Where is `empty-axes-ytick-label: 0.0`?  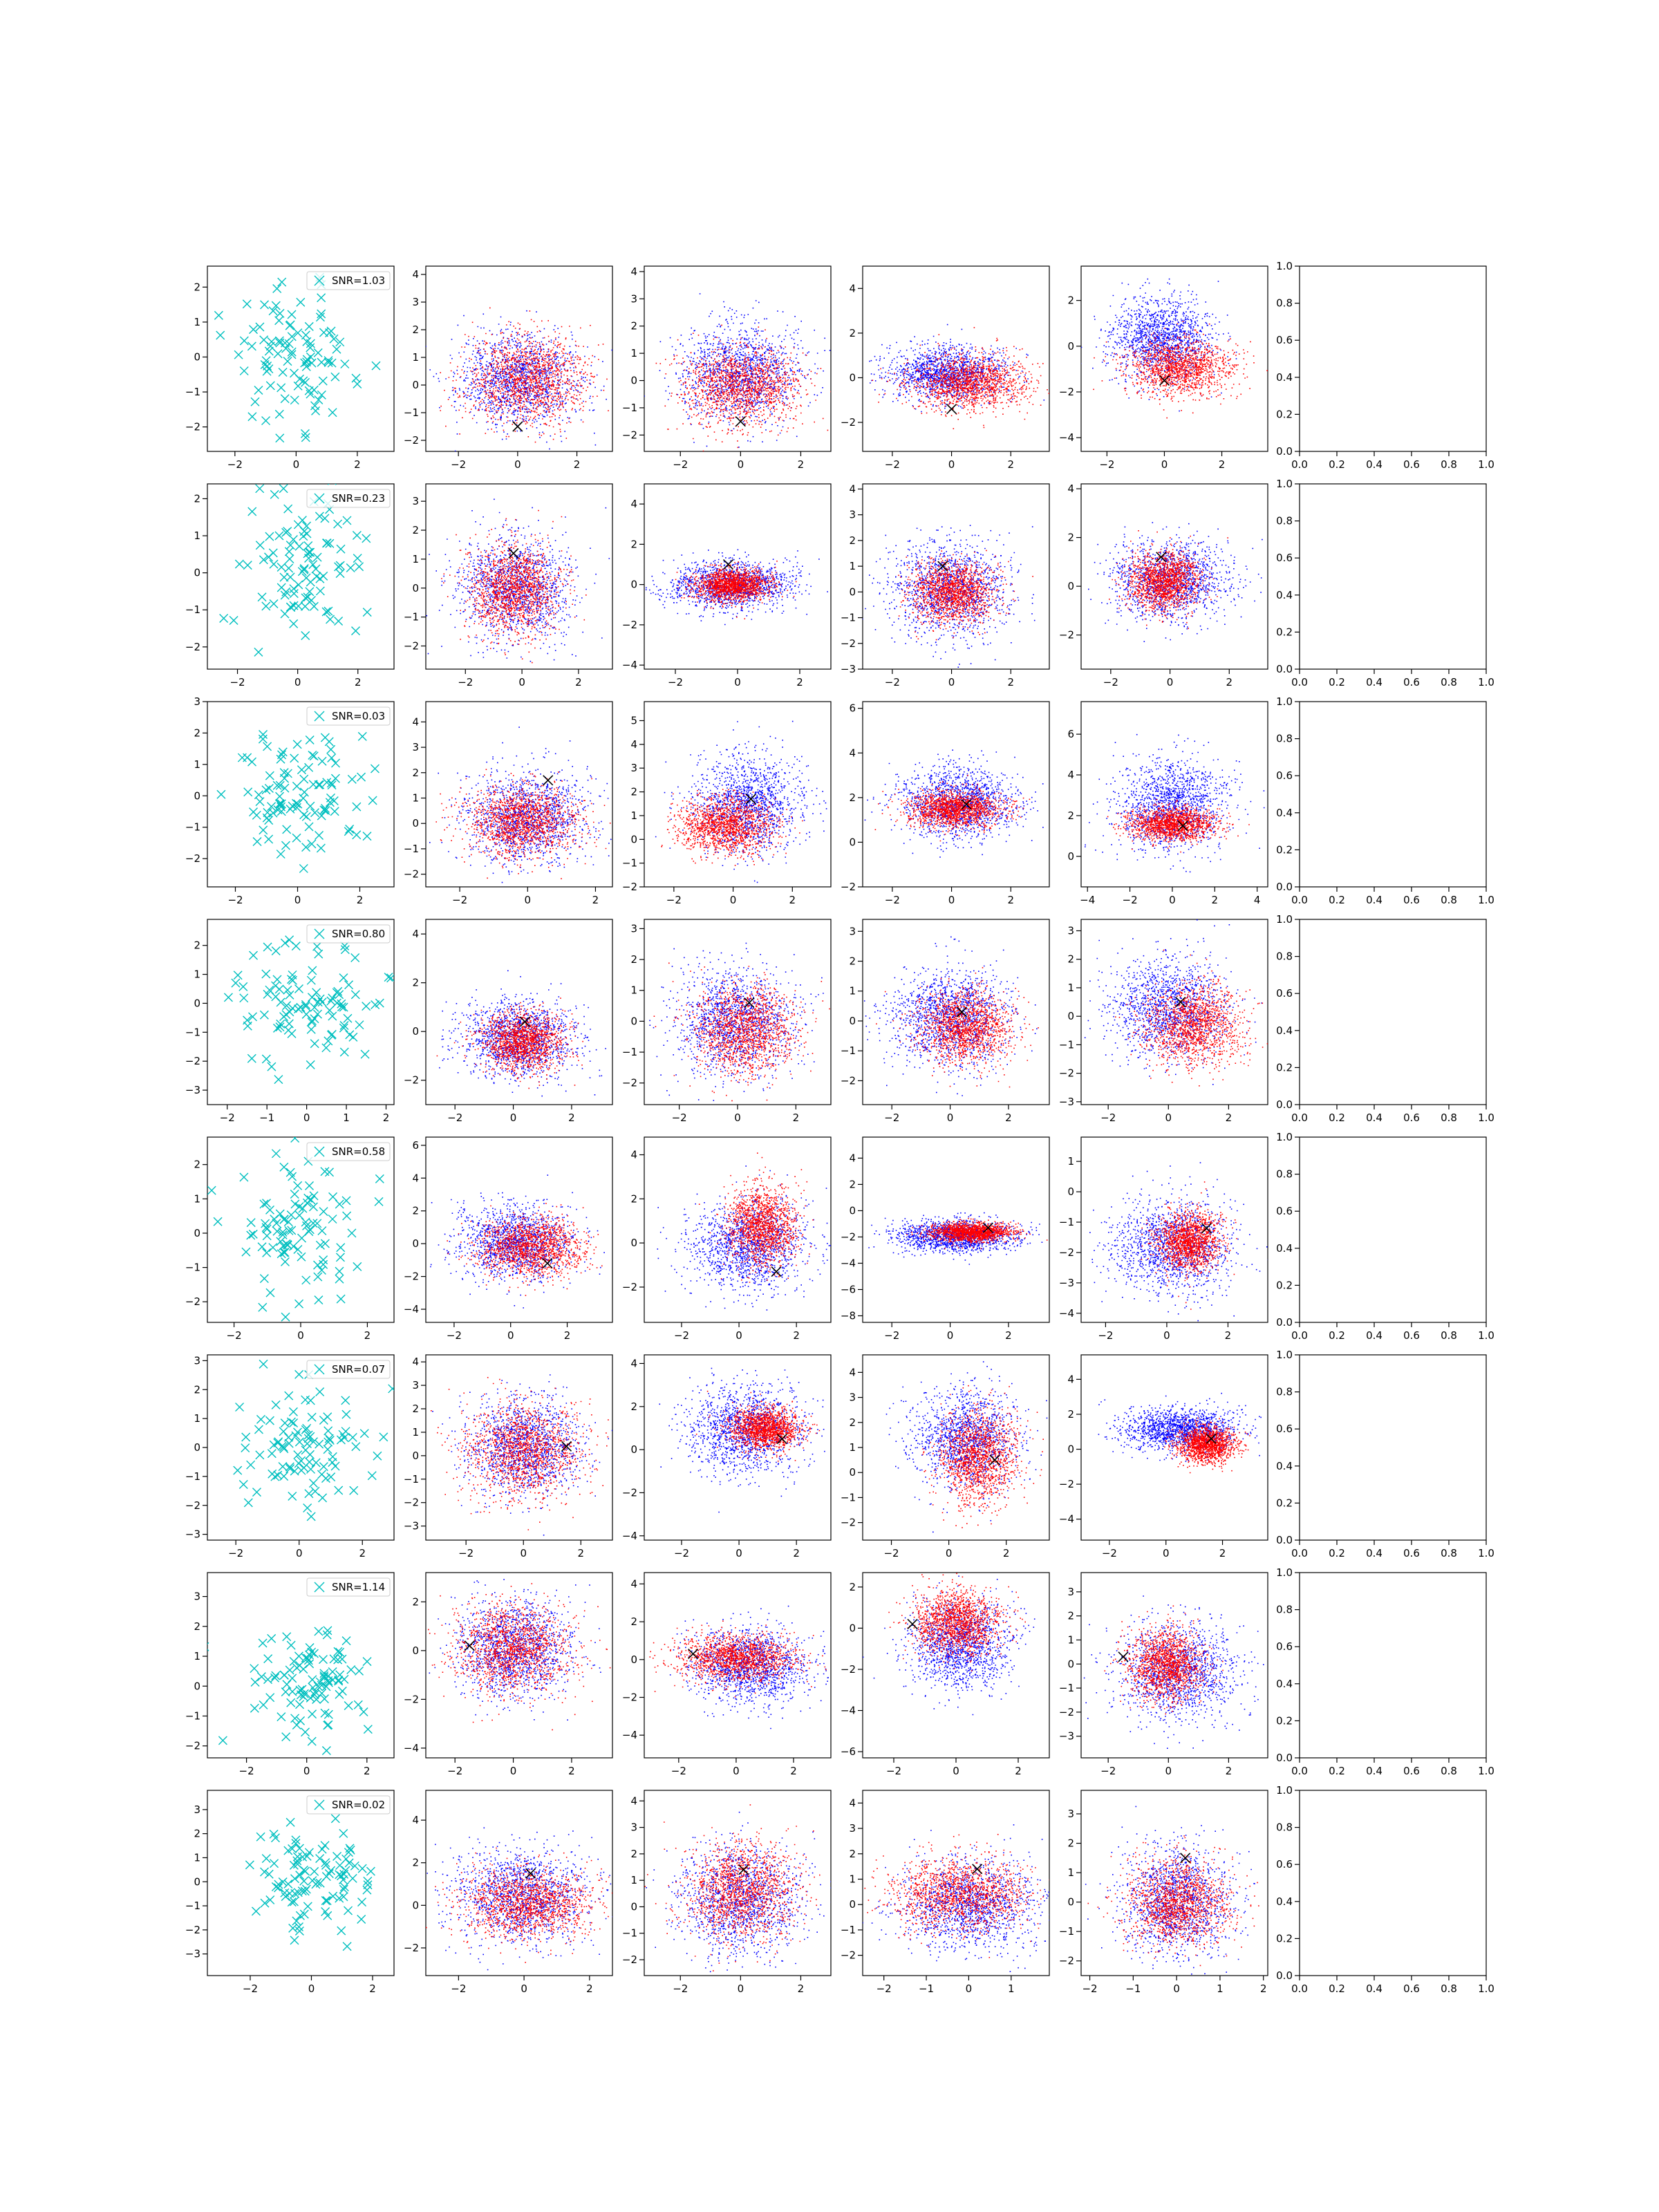
empty-axes-ytick-label: 0.0 is located at coordinates (1284, 1540).